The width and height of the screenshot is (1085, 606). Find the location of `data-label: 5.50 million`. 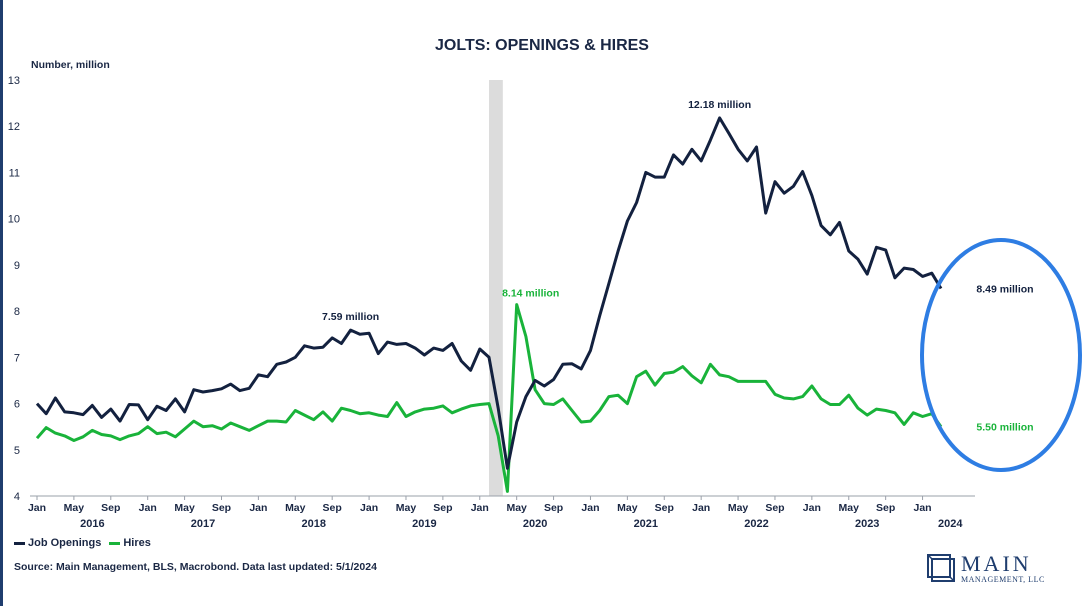

data-label: 5.50 million is located at coordinates (1004, 428).